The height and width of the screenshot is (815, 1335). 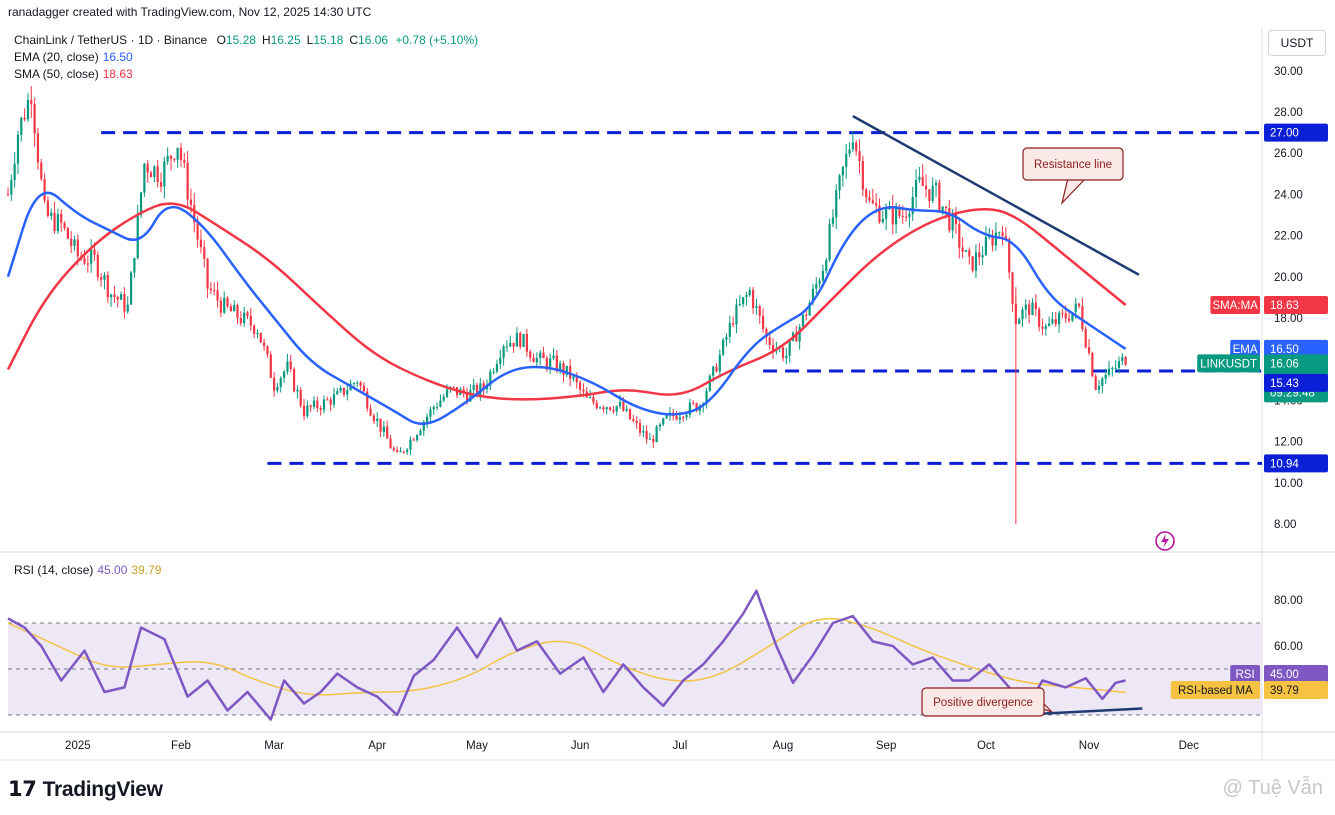 I want to click on tag-level-1094-value: 10.94, so click(x=1284, y=464).